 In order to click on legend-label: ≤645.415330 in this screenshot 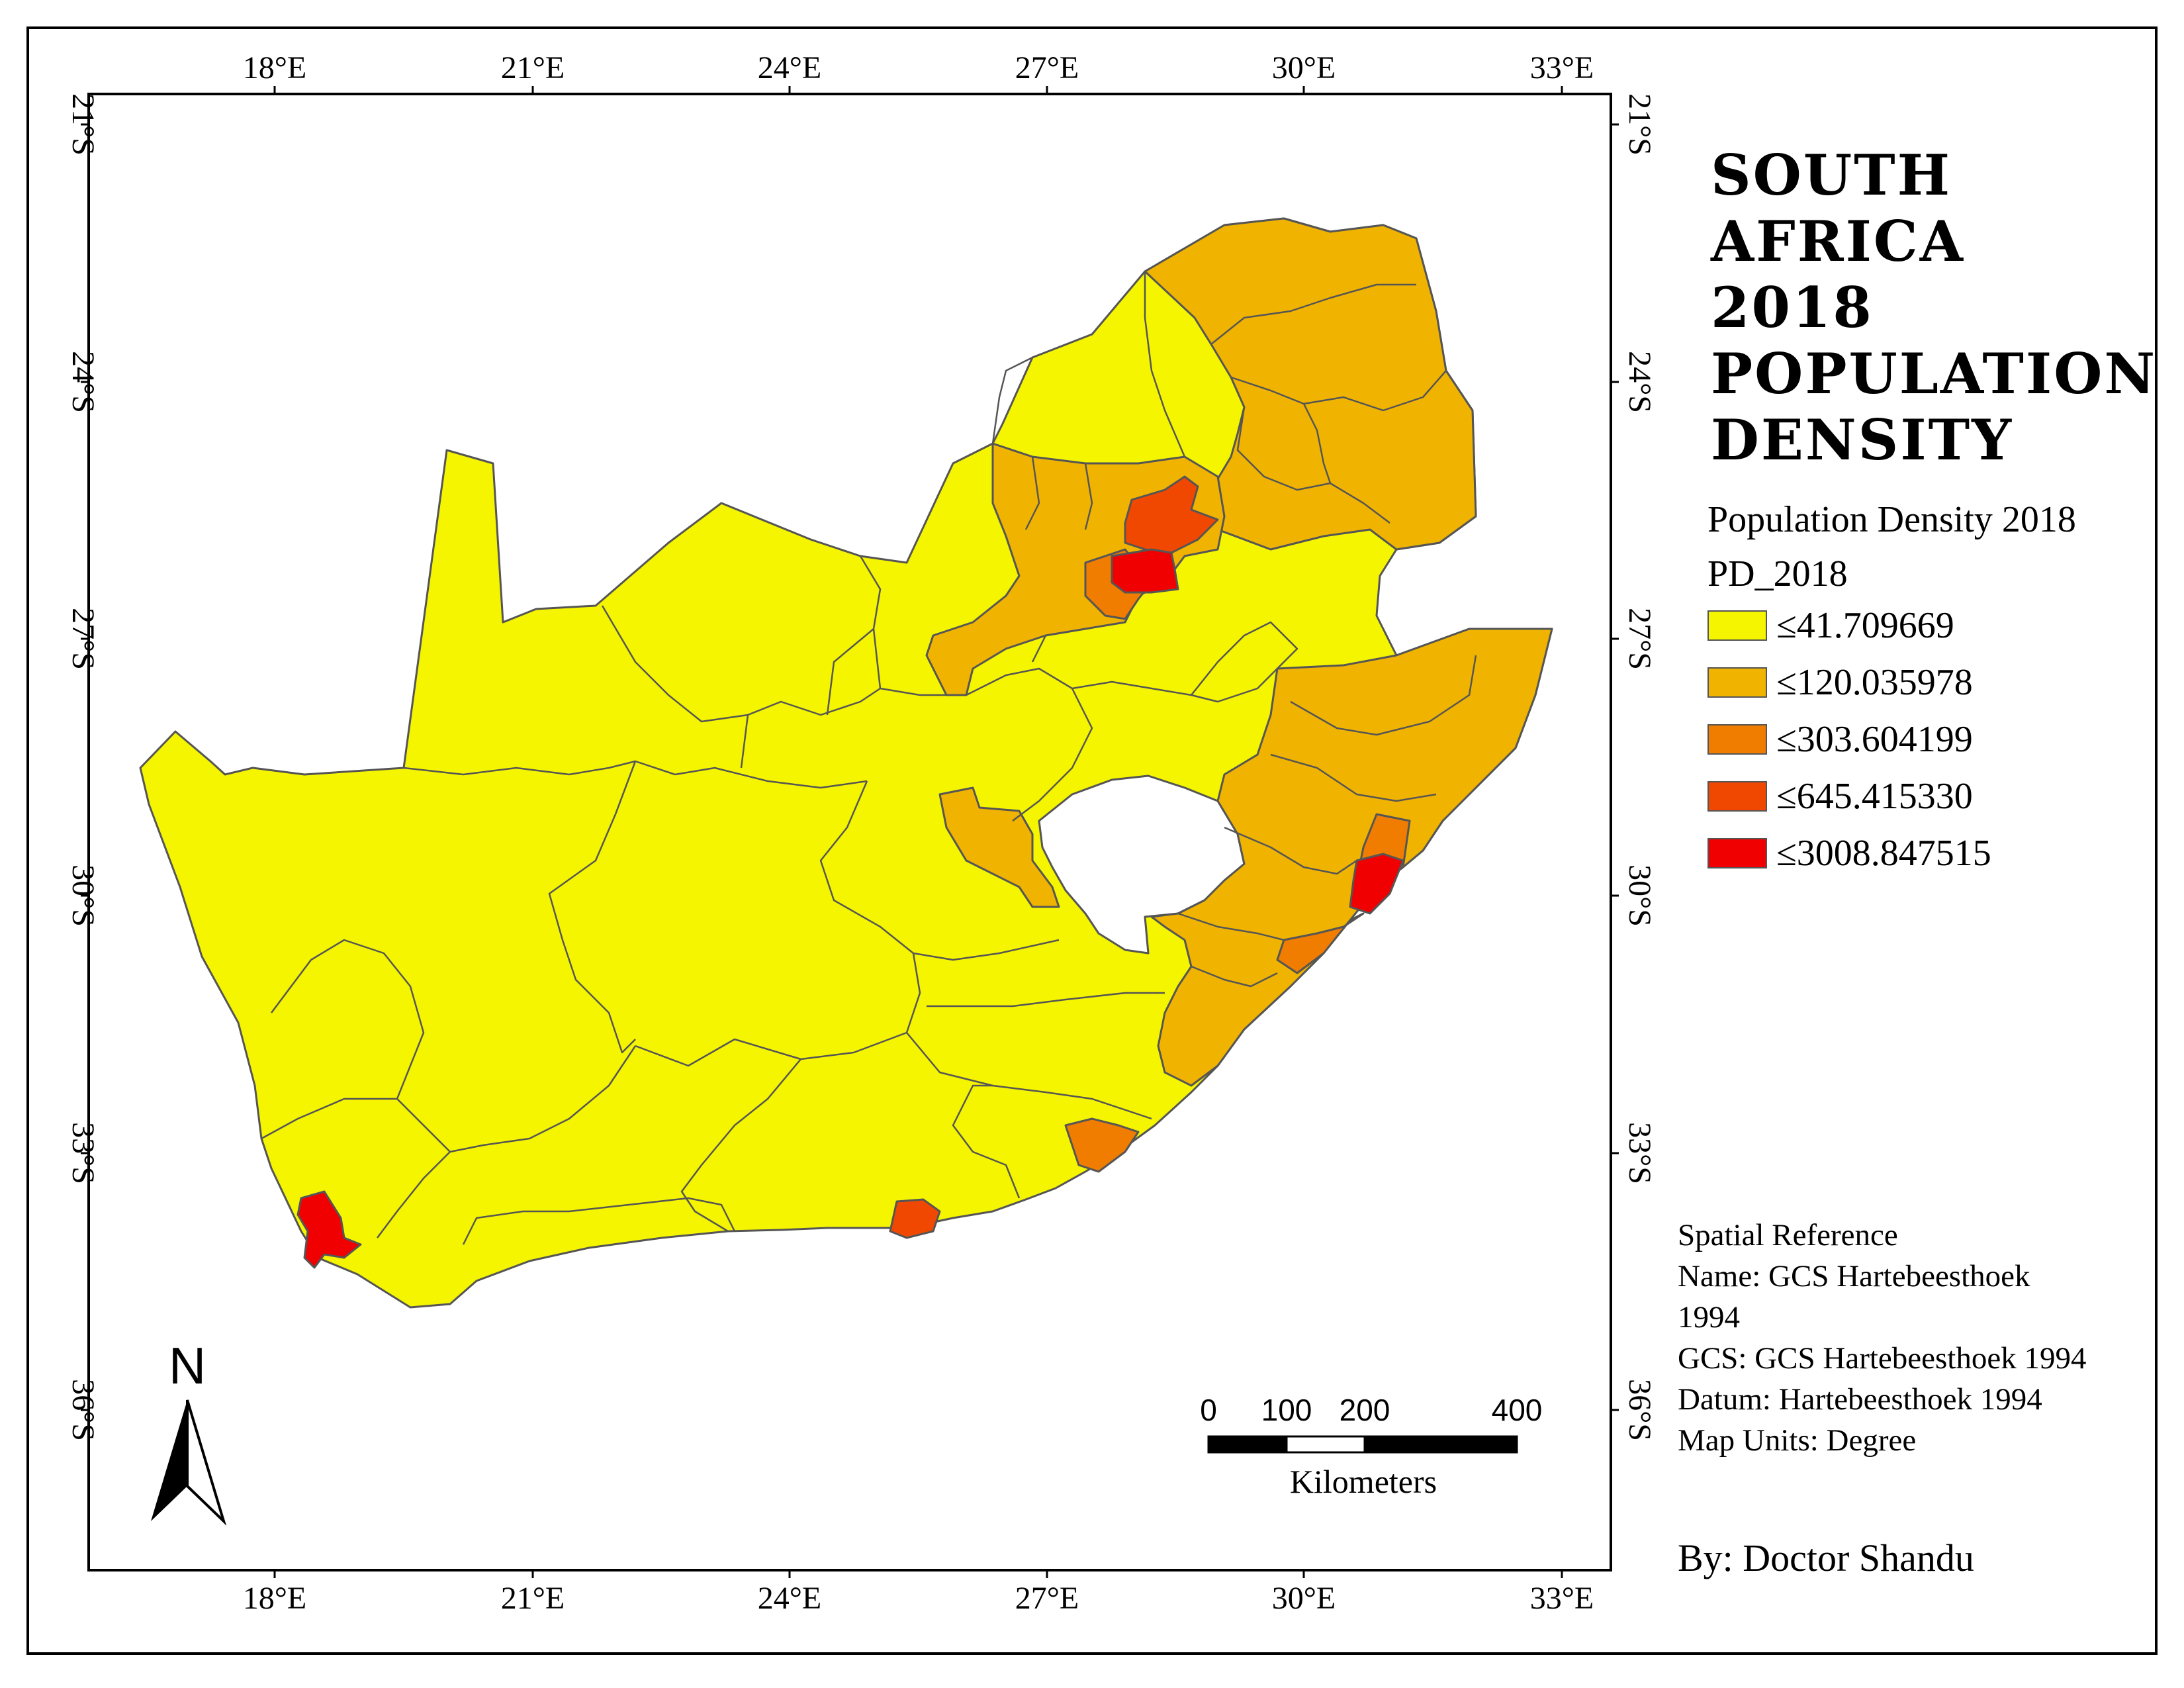, I will do `click(1874, 796)`.